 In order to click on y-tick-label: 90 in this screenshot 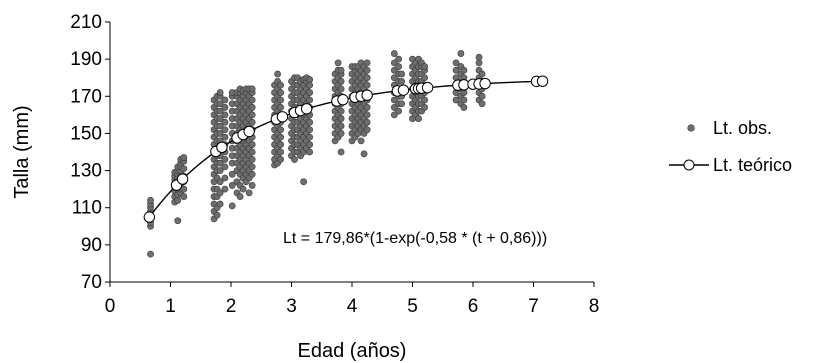, I will do `click(91, 245)`.